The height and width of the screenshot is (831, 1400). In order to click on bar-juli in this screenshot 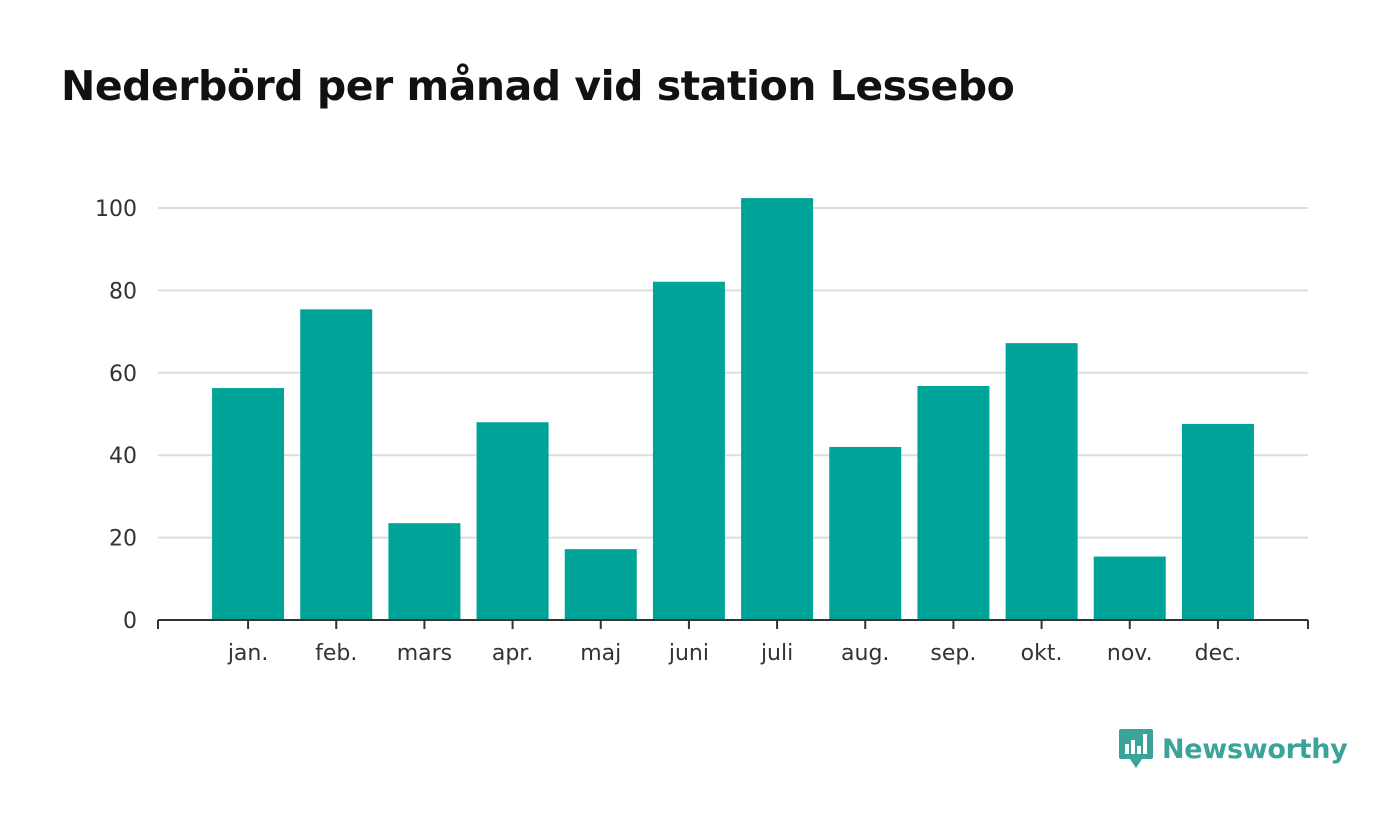, I will do `click(777, 409)`.